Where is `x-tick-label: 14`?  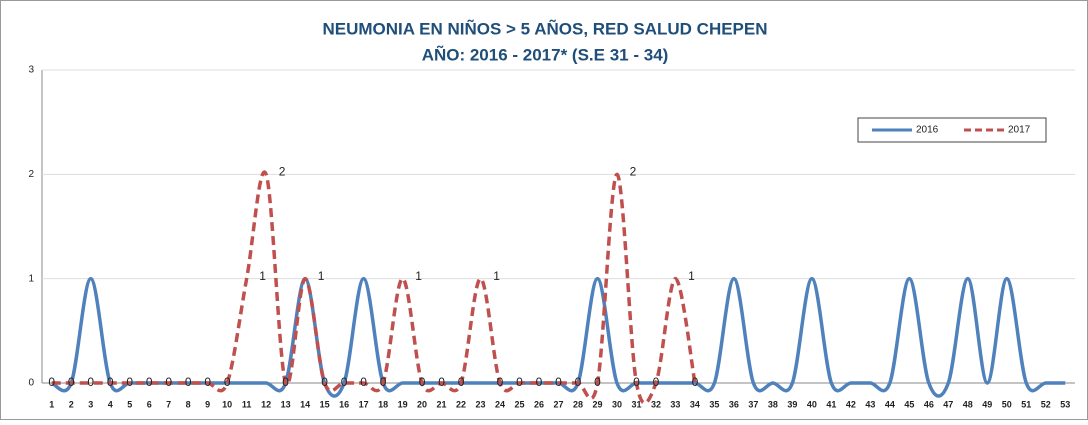
x-tick-label: 14 is located at coordinates (305, 404).